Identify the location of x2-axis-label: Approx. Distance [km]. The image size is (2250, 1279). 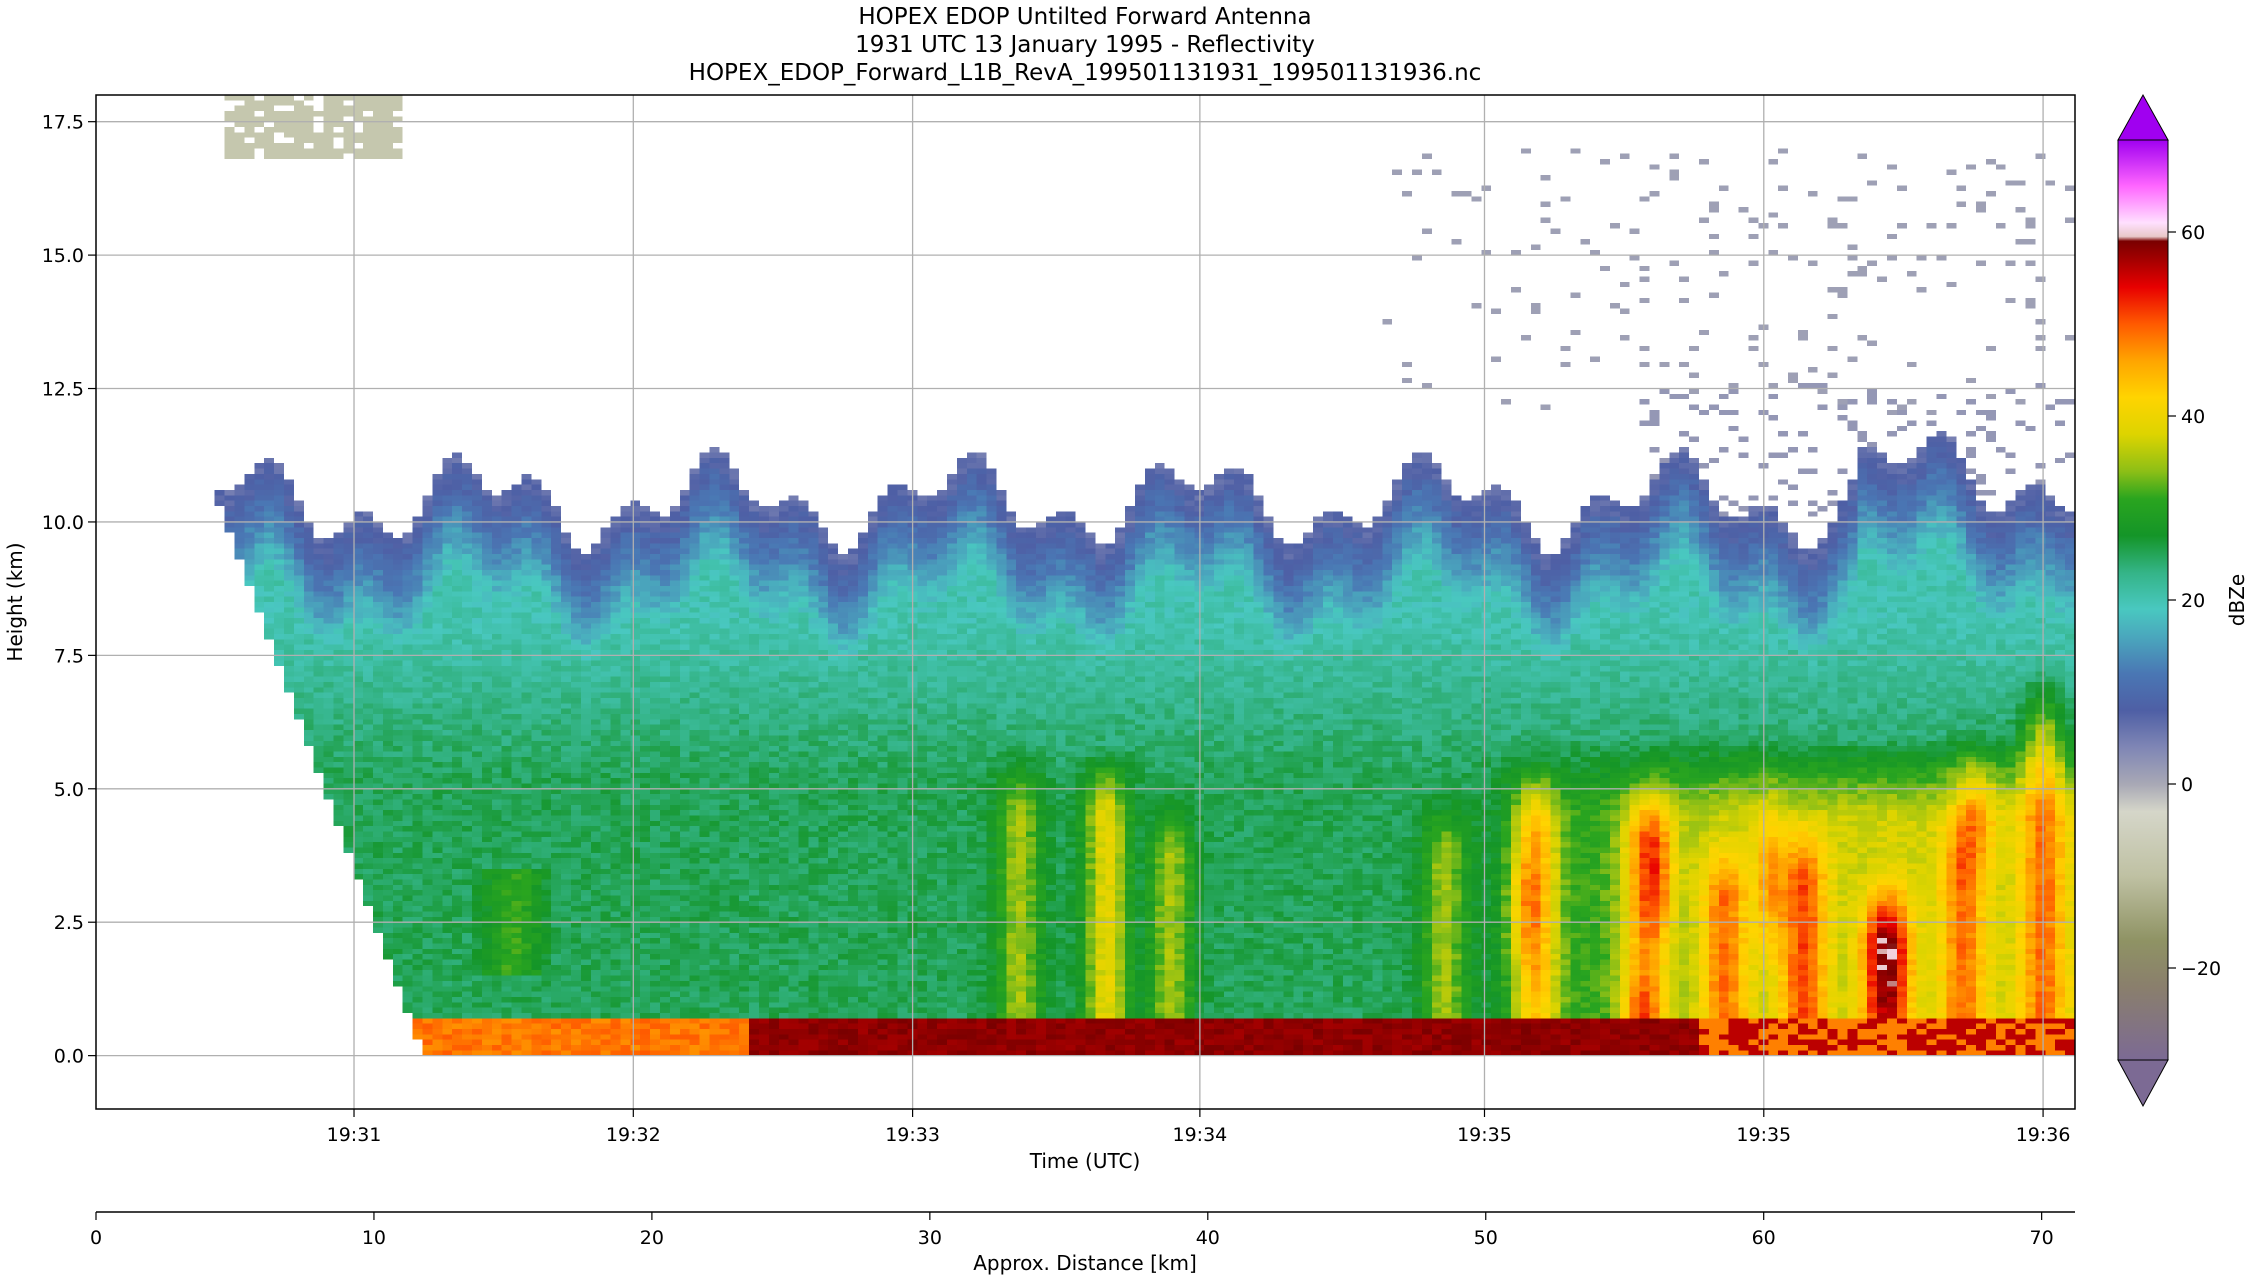
(1085, 1263).